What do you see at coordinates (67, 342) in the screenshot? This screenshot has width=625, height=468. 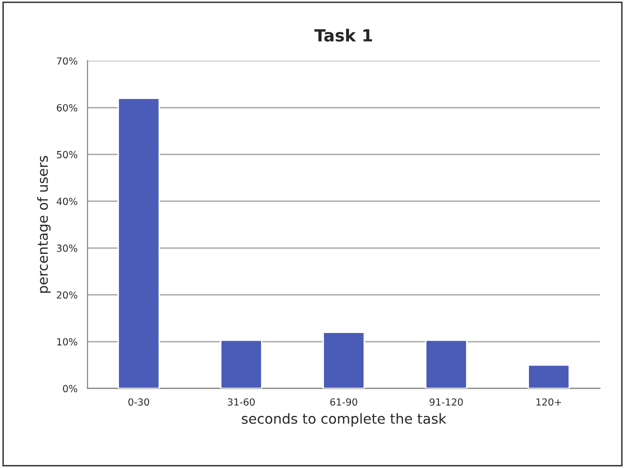 I see `y-tick-label: 10%` at bounding box center [67, 342].